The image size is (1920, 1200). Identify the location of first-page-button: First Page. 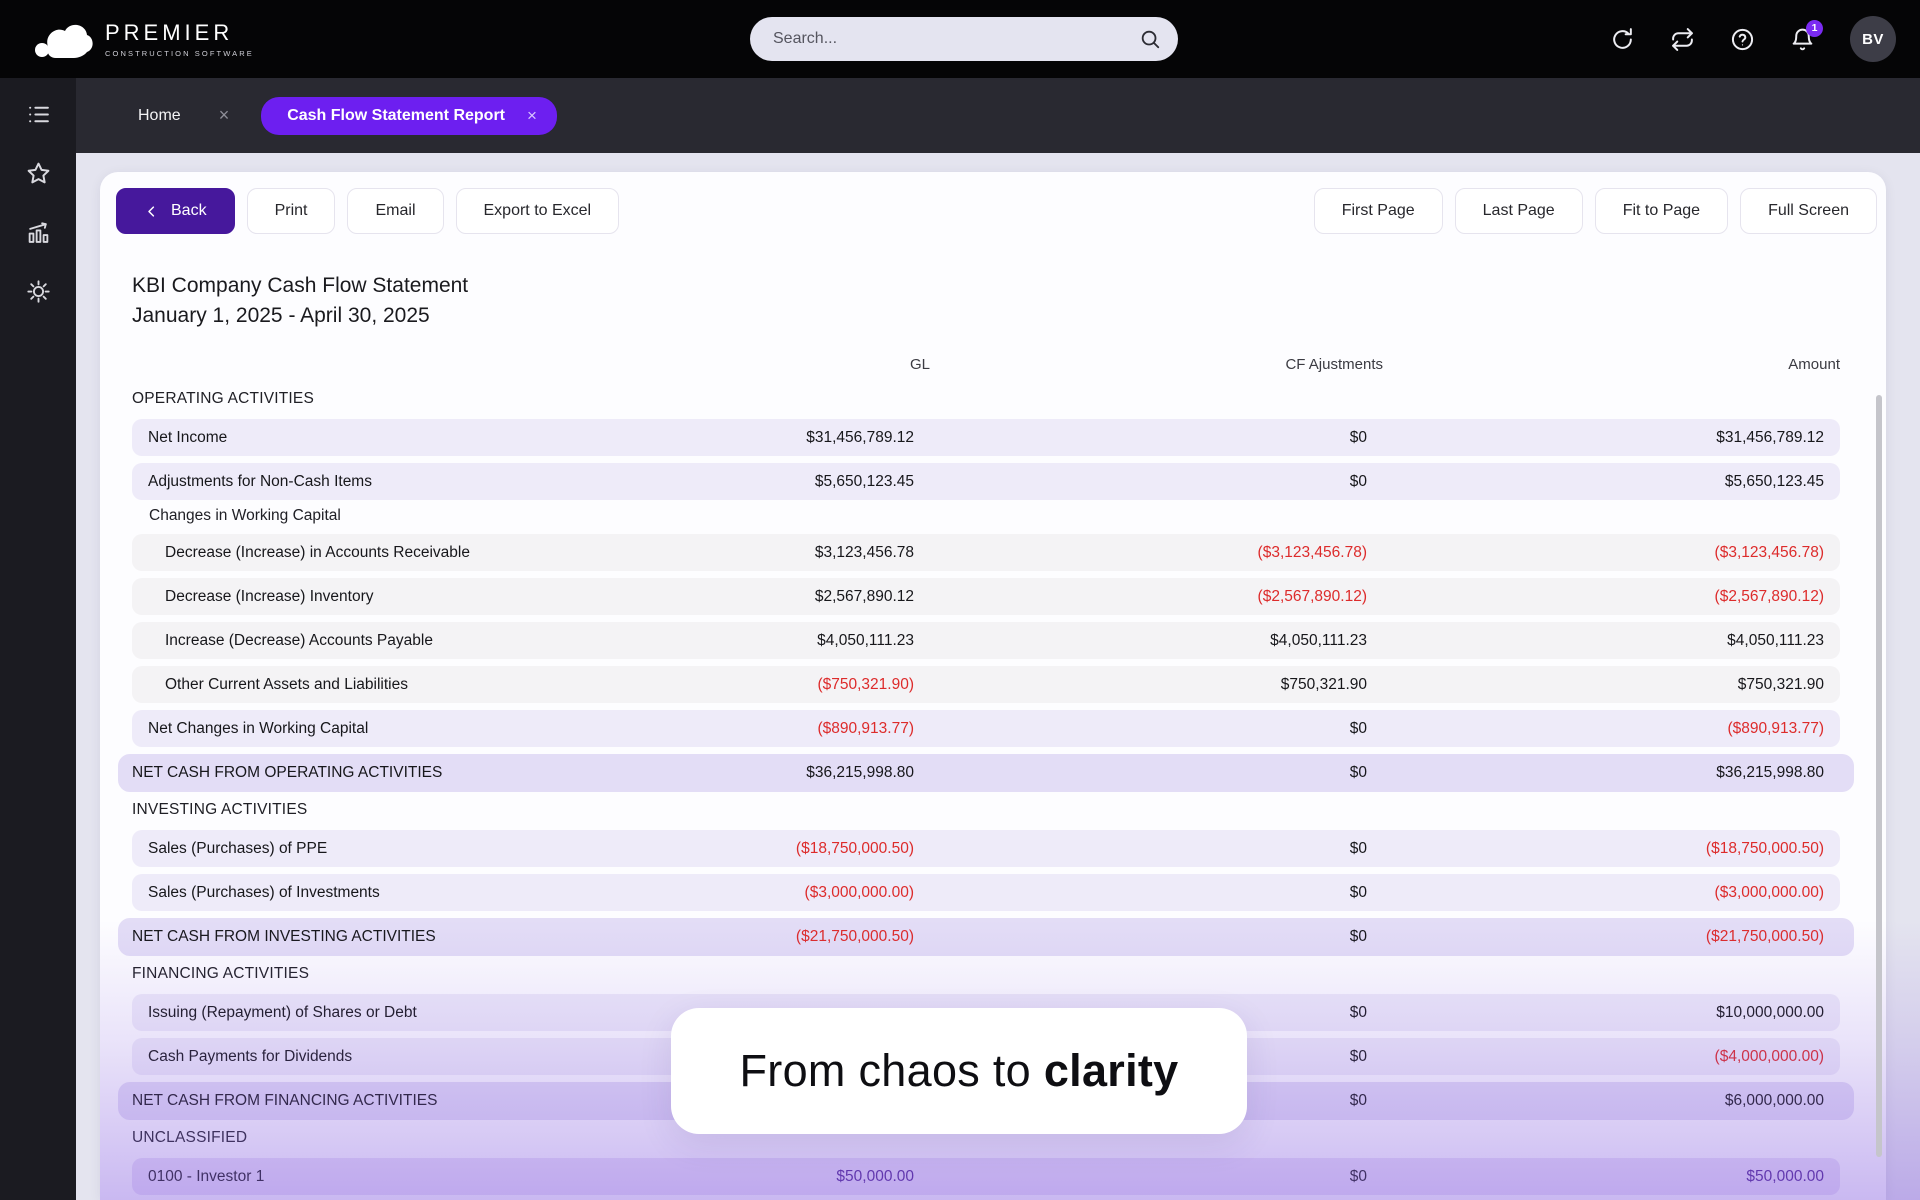
(1378, 211).